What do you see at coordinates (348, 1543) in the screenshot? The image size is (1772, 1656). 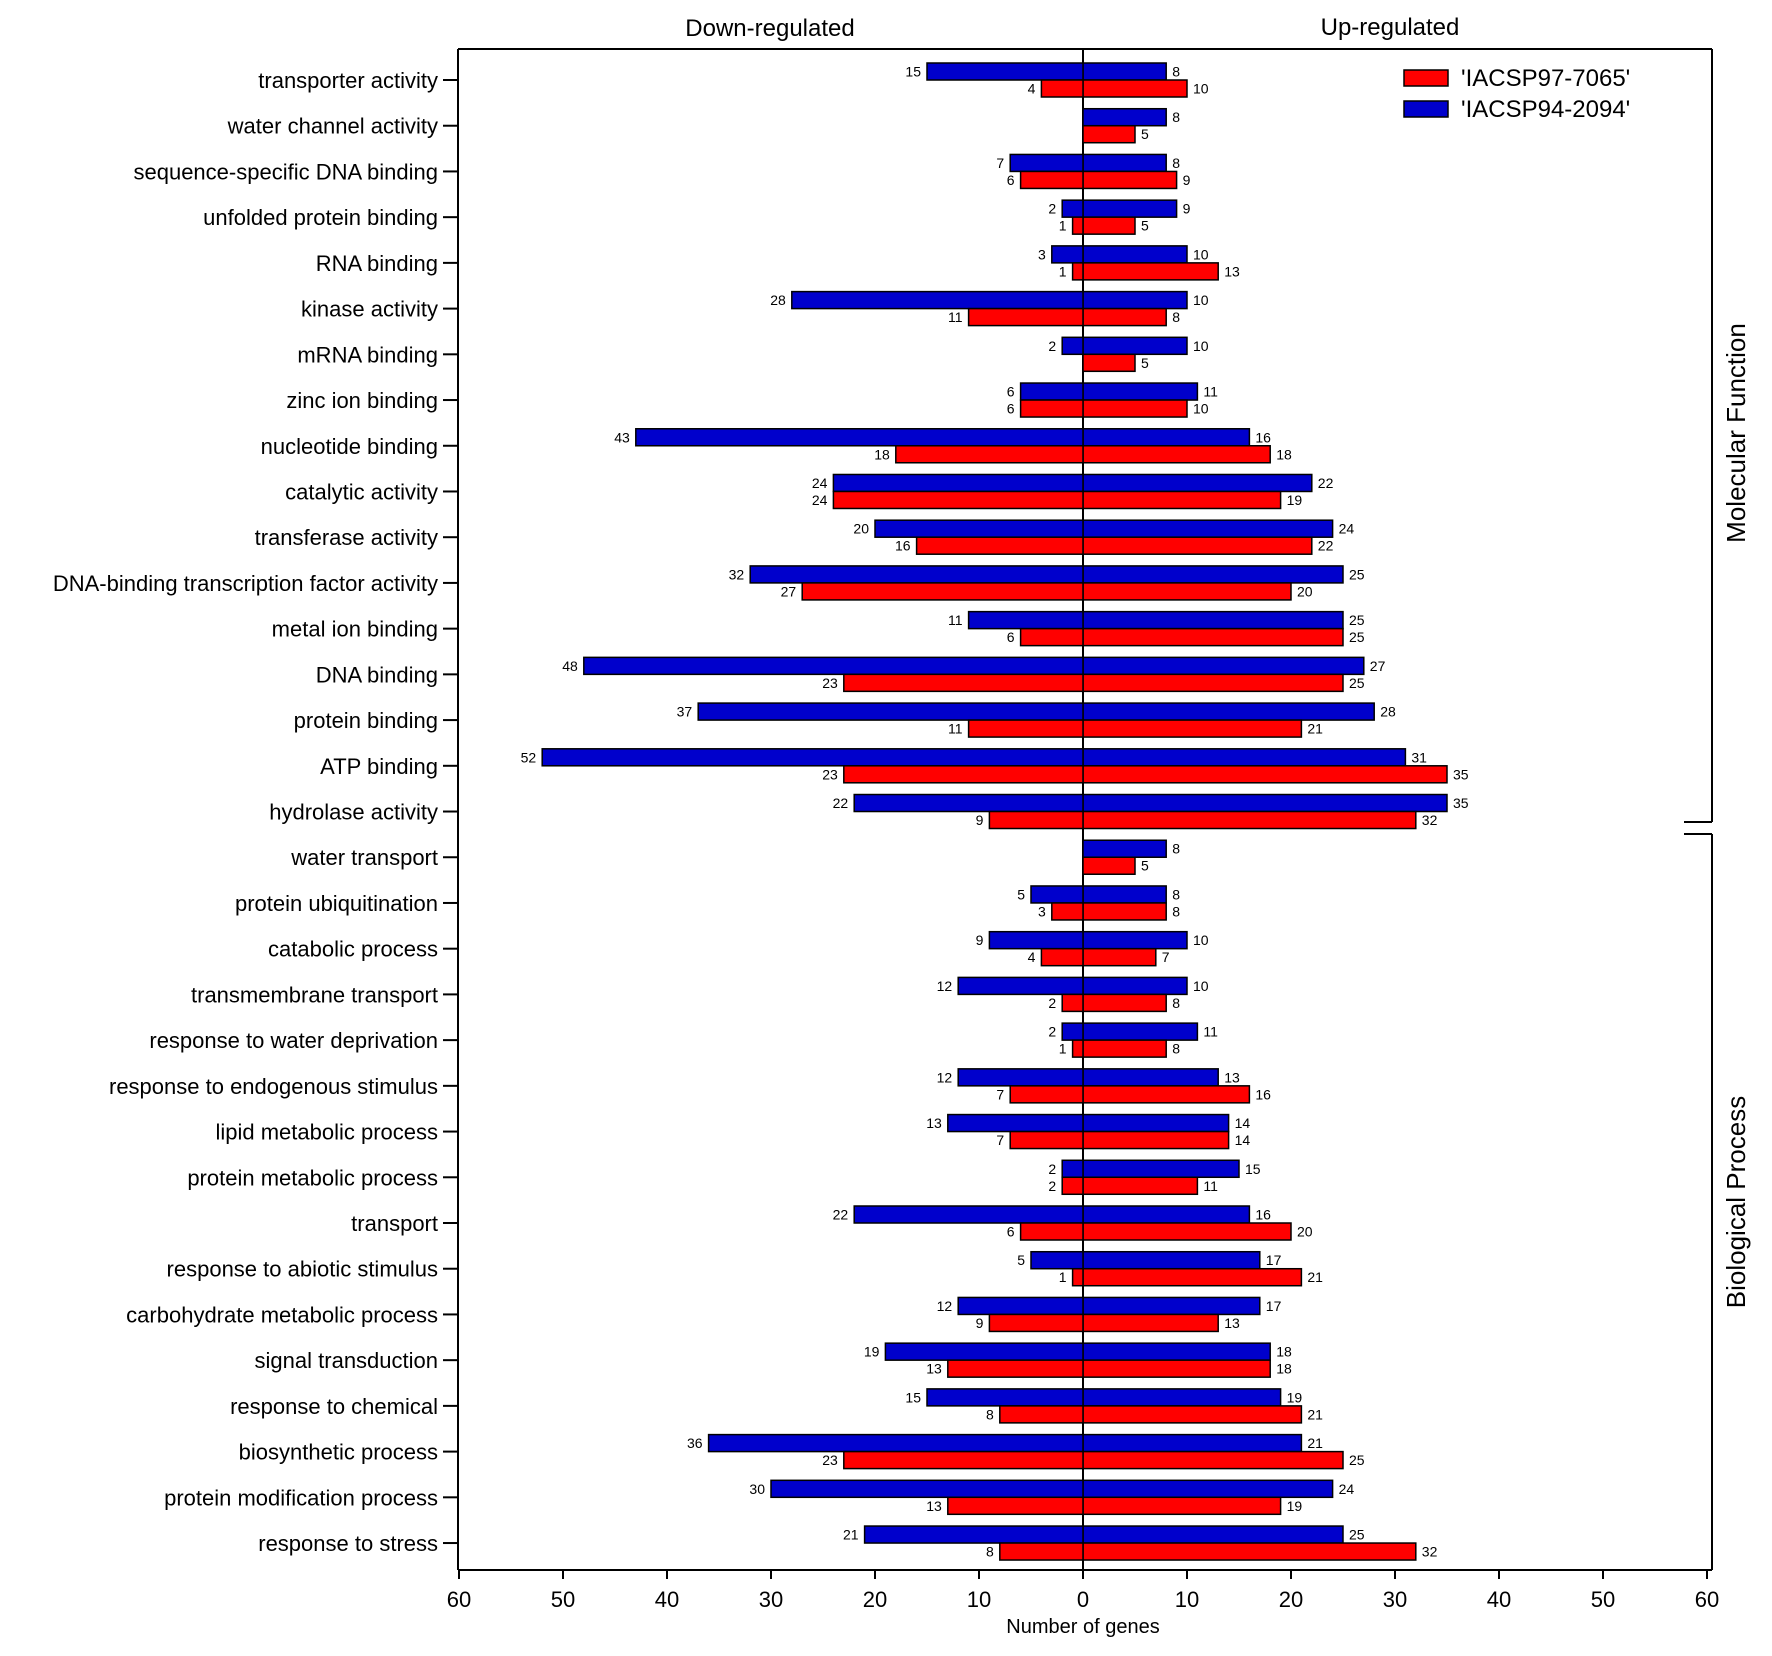 I see `category-label: response to stress` at bounding box center [348, 1543].